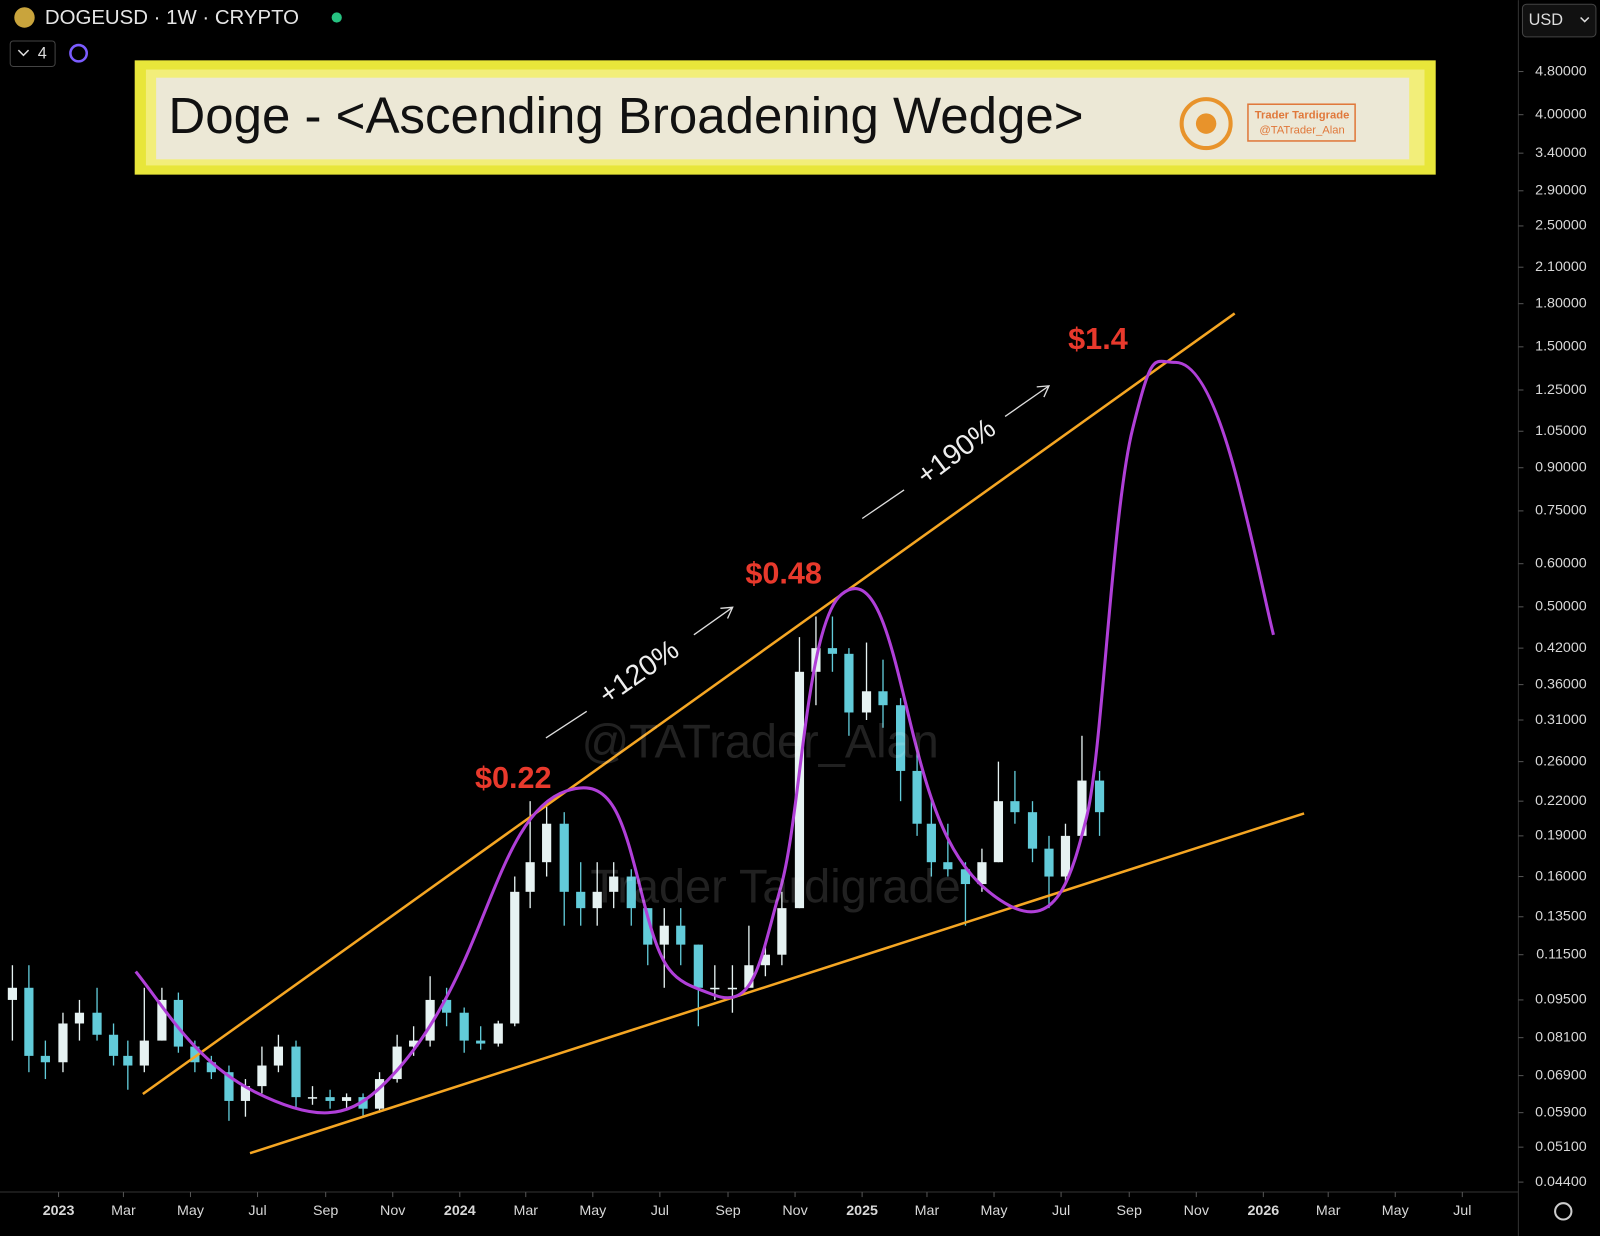 The image size is (1600, 1236). What do you see at coordinates (1561, 468) in the screenshot?
I see `y-tick-label: 0.90000` at bounding box center [1561, 468].